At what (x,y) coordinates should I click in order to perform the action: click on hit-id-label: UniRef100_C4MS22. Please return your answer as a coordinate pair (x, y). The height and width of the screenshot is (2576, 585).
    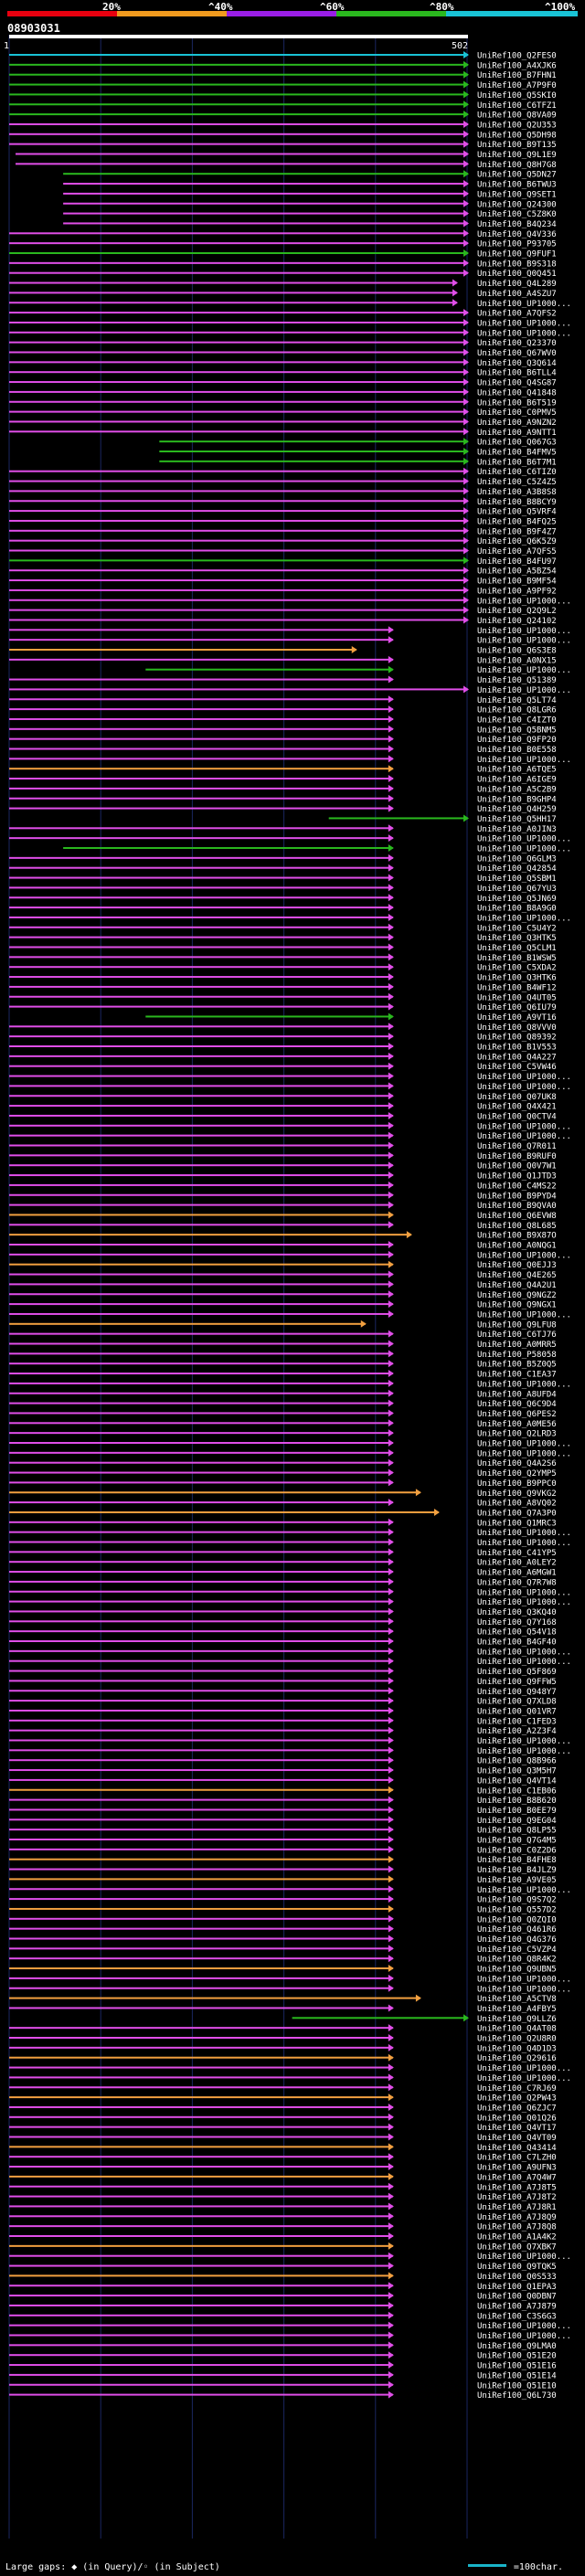
    Looking at the image, I should click on (517, 1186).